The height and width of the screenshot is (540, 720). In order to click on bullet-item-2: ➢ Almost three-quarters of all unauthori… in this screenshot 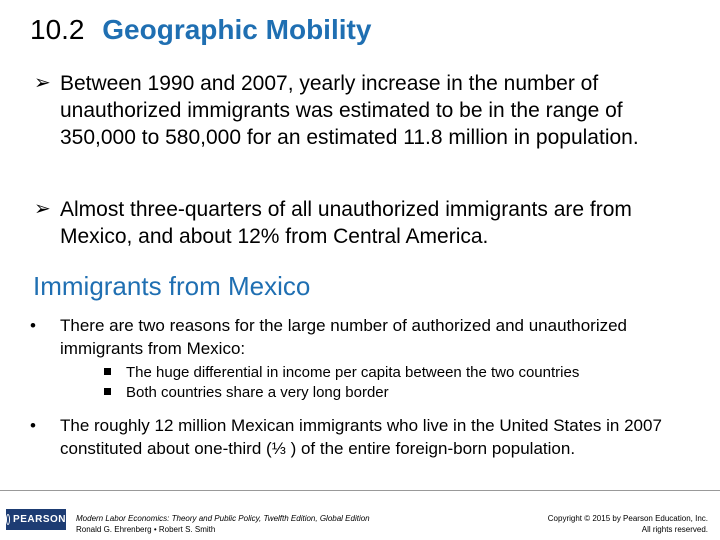, I will do `click(359, 223)`.